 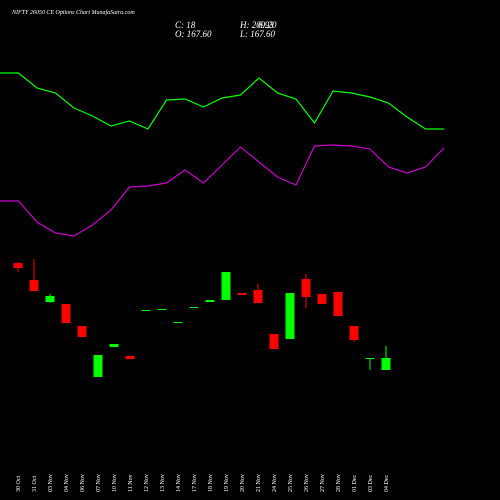 What do you see at coordinates (227, 483) in the screenshot?
I see `x-tick-label: 19 Nov` at bounding box center [227, 483].